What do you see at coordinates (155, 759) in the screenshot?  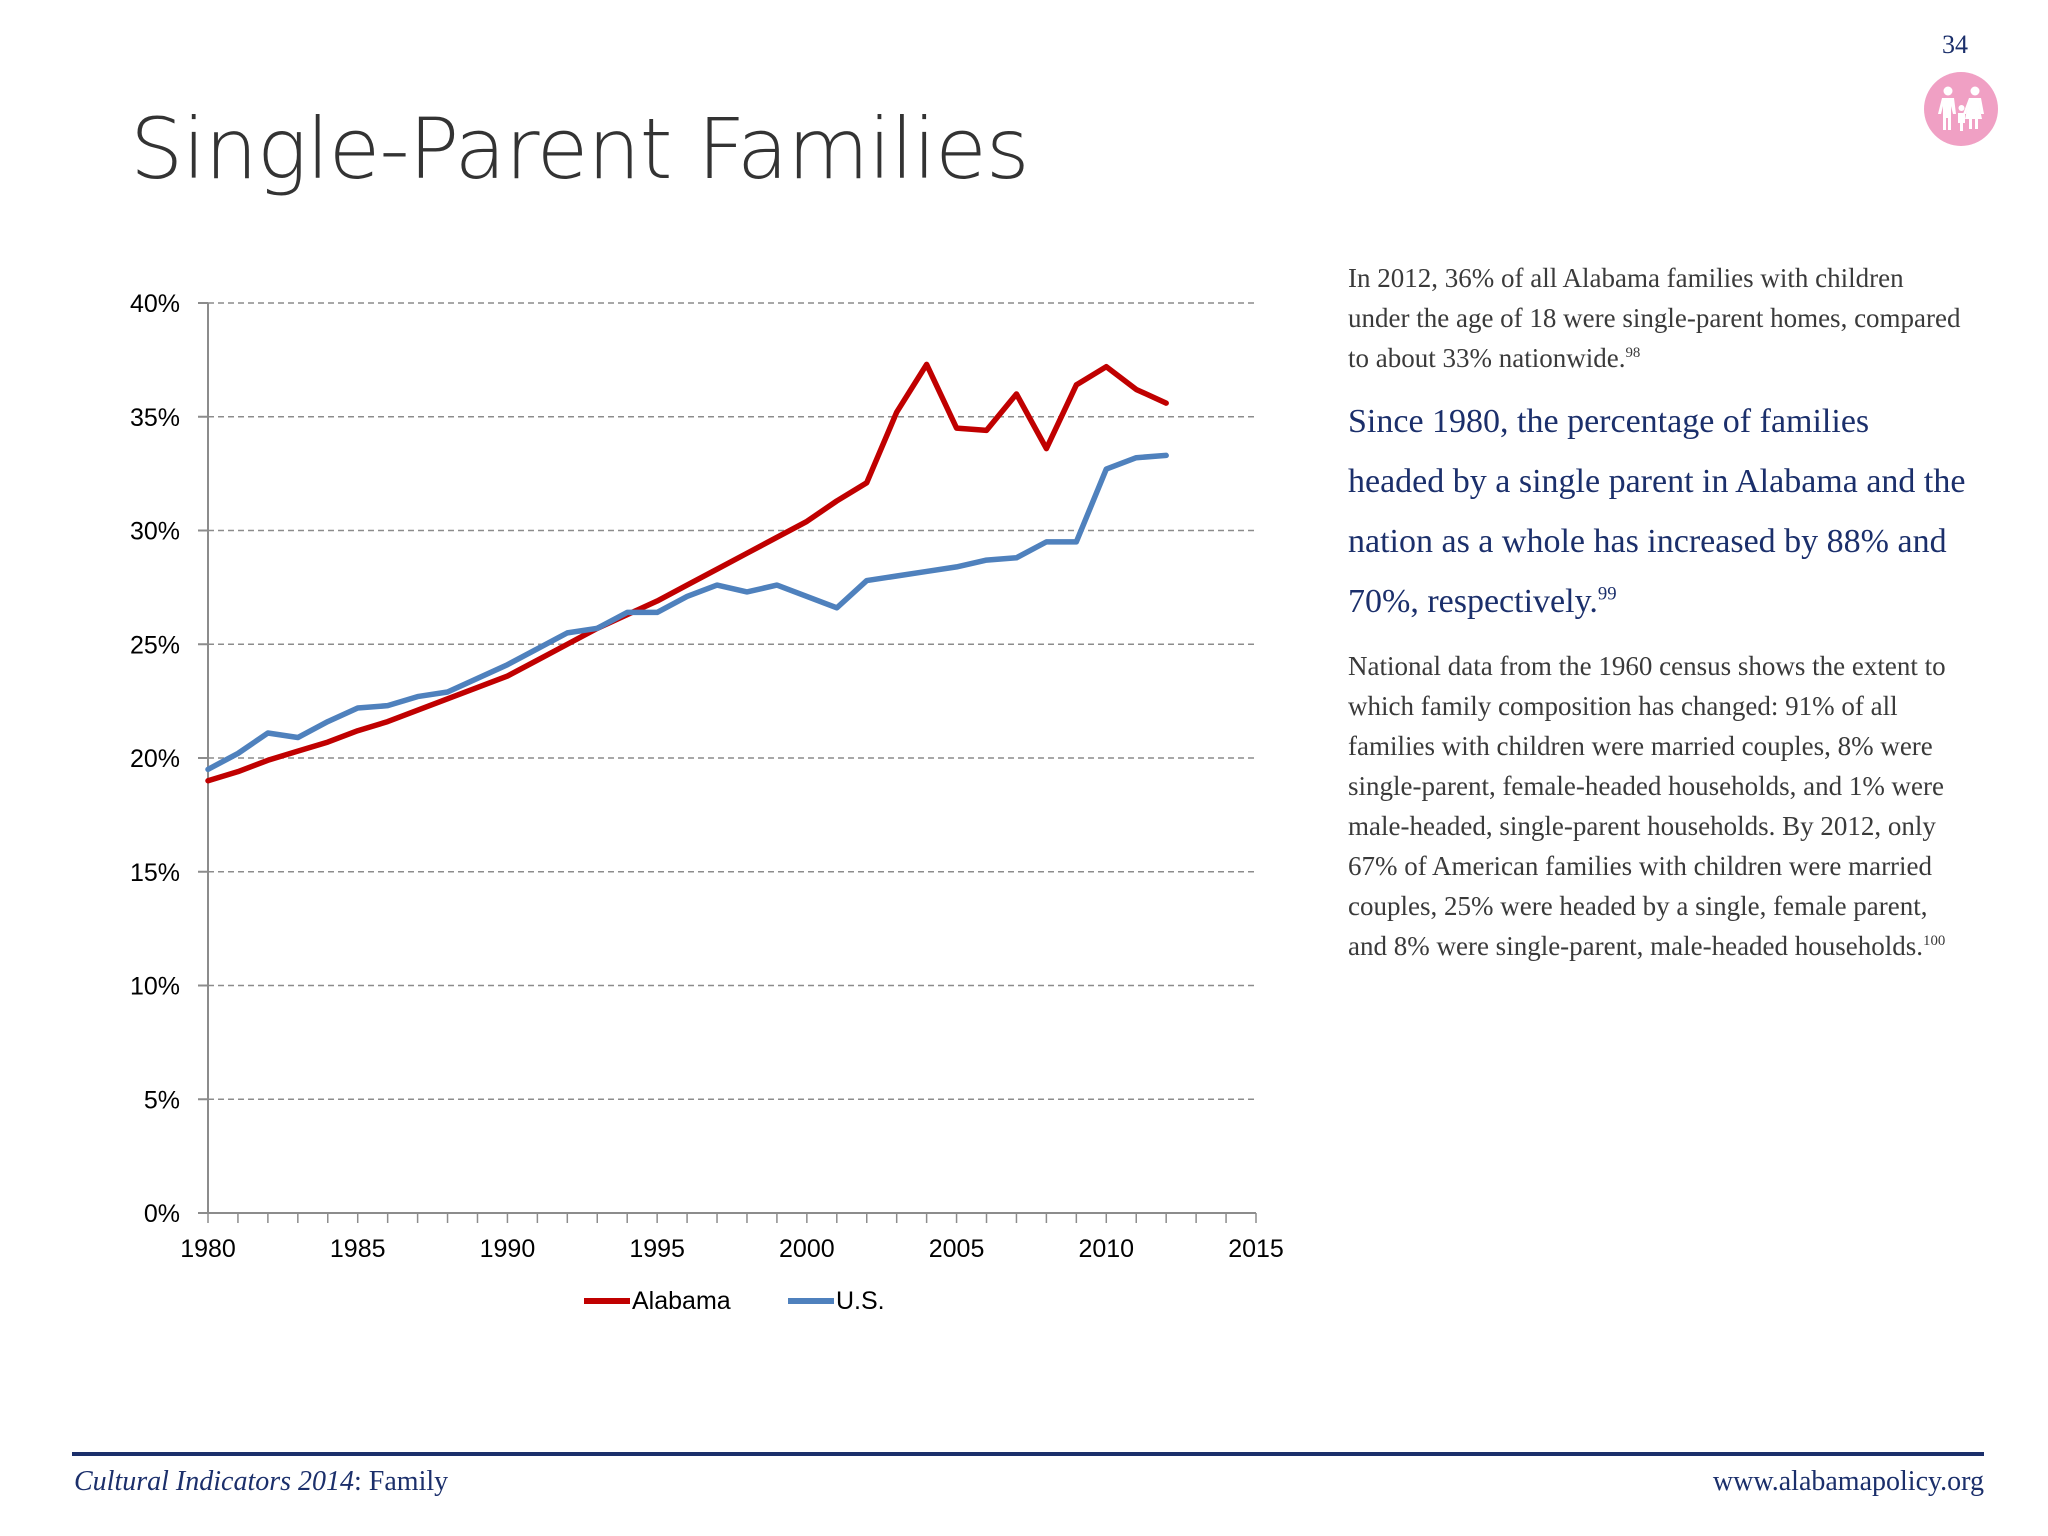 I see `y-tick-label: 20%` at bounding box center [155, 759].